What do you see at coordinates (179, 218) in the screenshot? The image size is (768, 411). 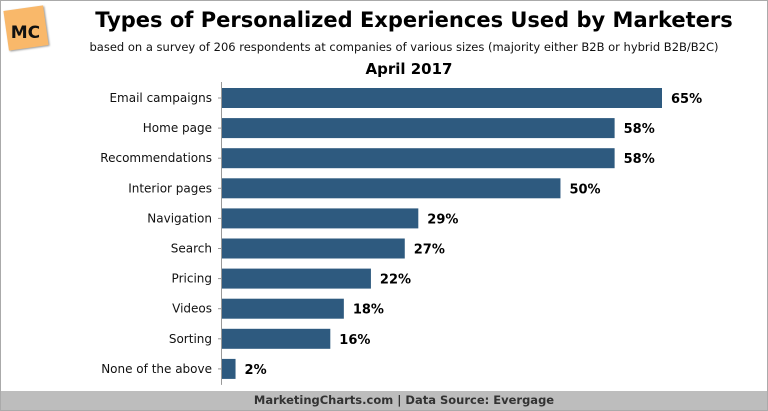 I see `category-label: Navigation` at bounding box center [179, 218].